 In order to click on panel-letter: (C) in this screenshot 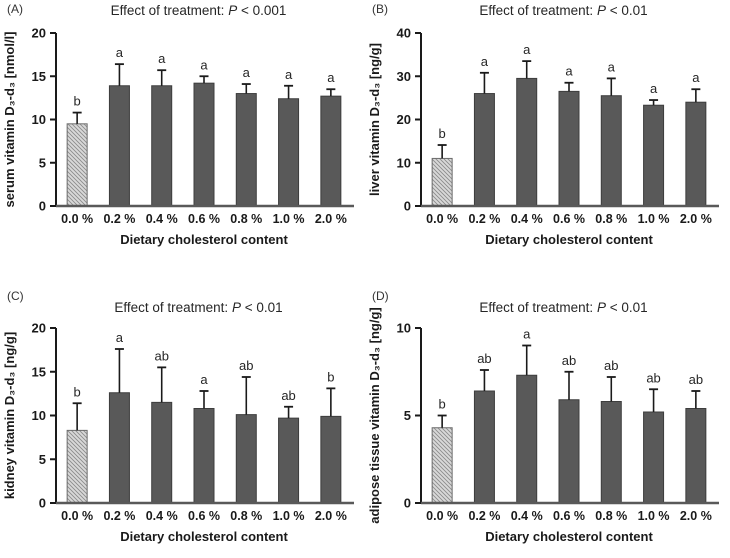, I will do `click(15, 296)`.